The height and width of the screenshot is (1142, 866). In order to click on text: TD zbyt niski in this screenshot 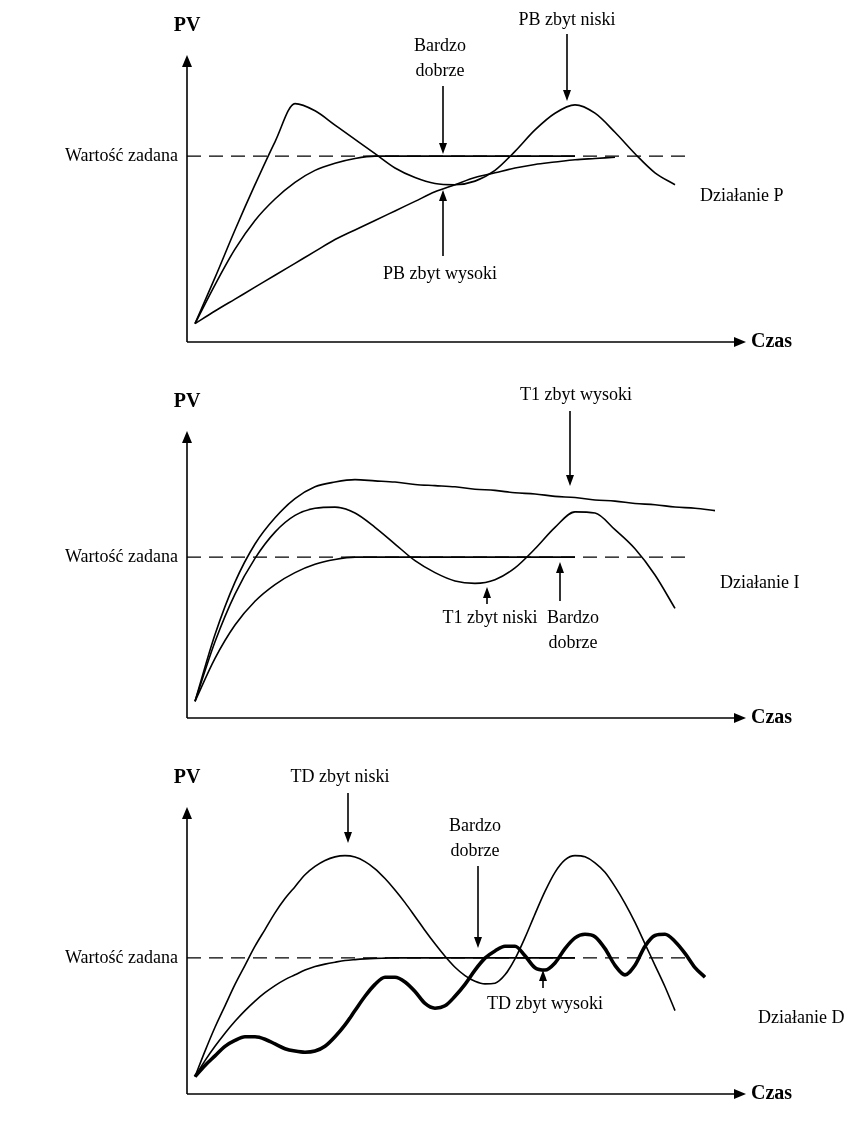, I will do `click(340, 775)`.